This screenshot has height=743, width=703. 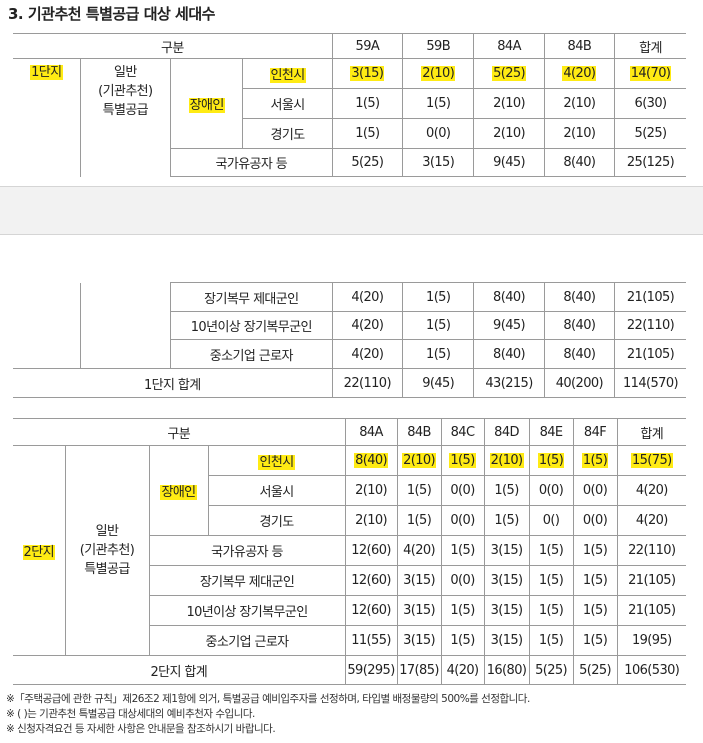 I want to click on complex-name: 1단지, so click(x=46, y=72).